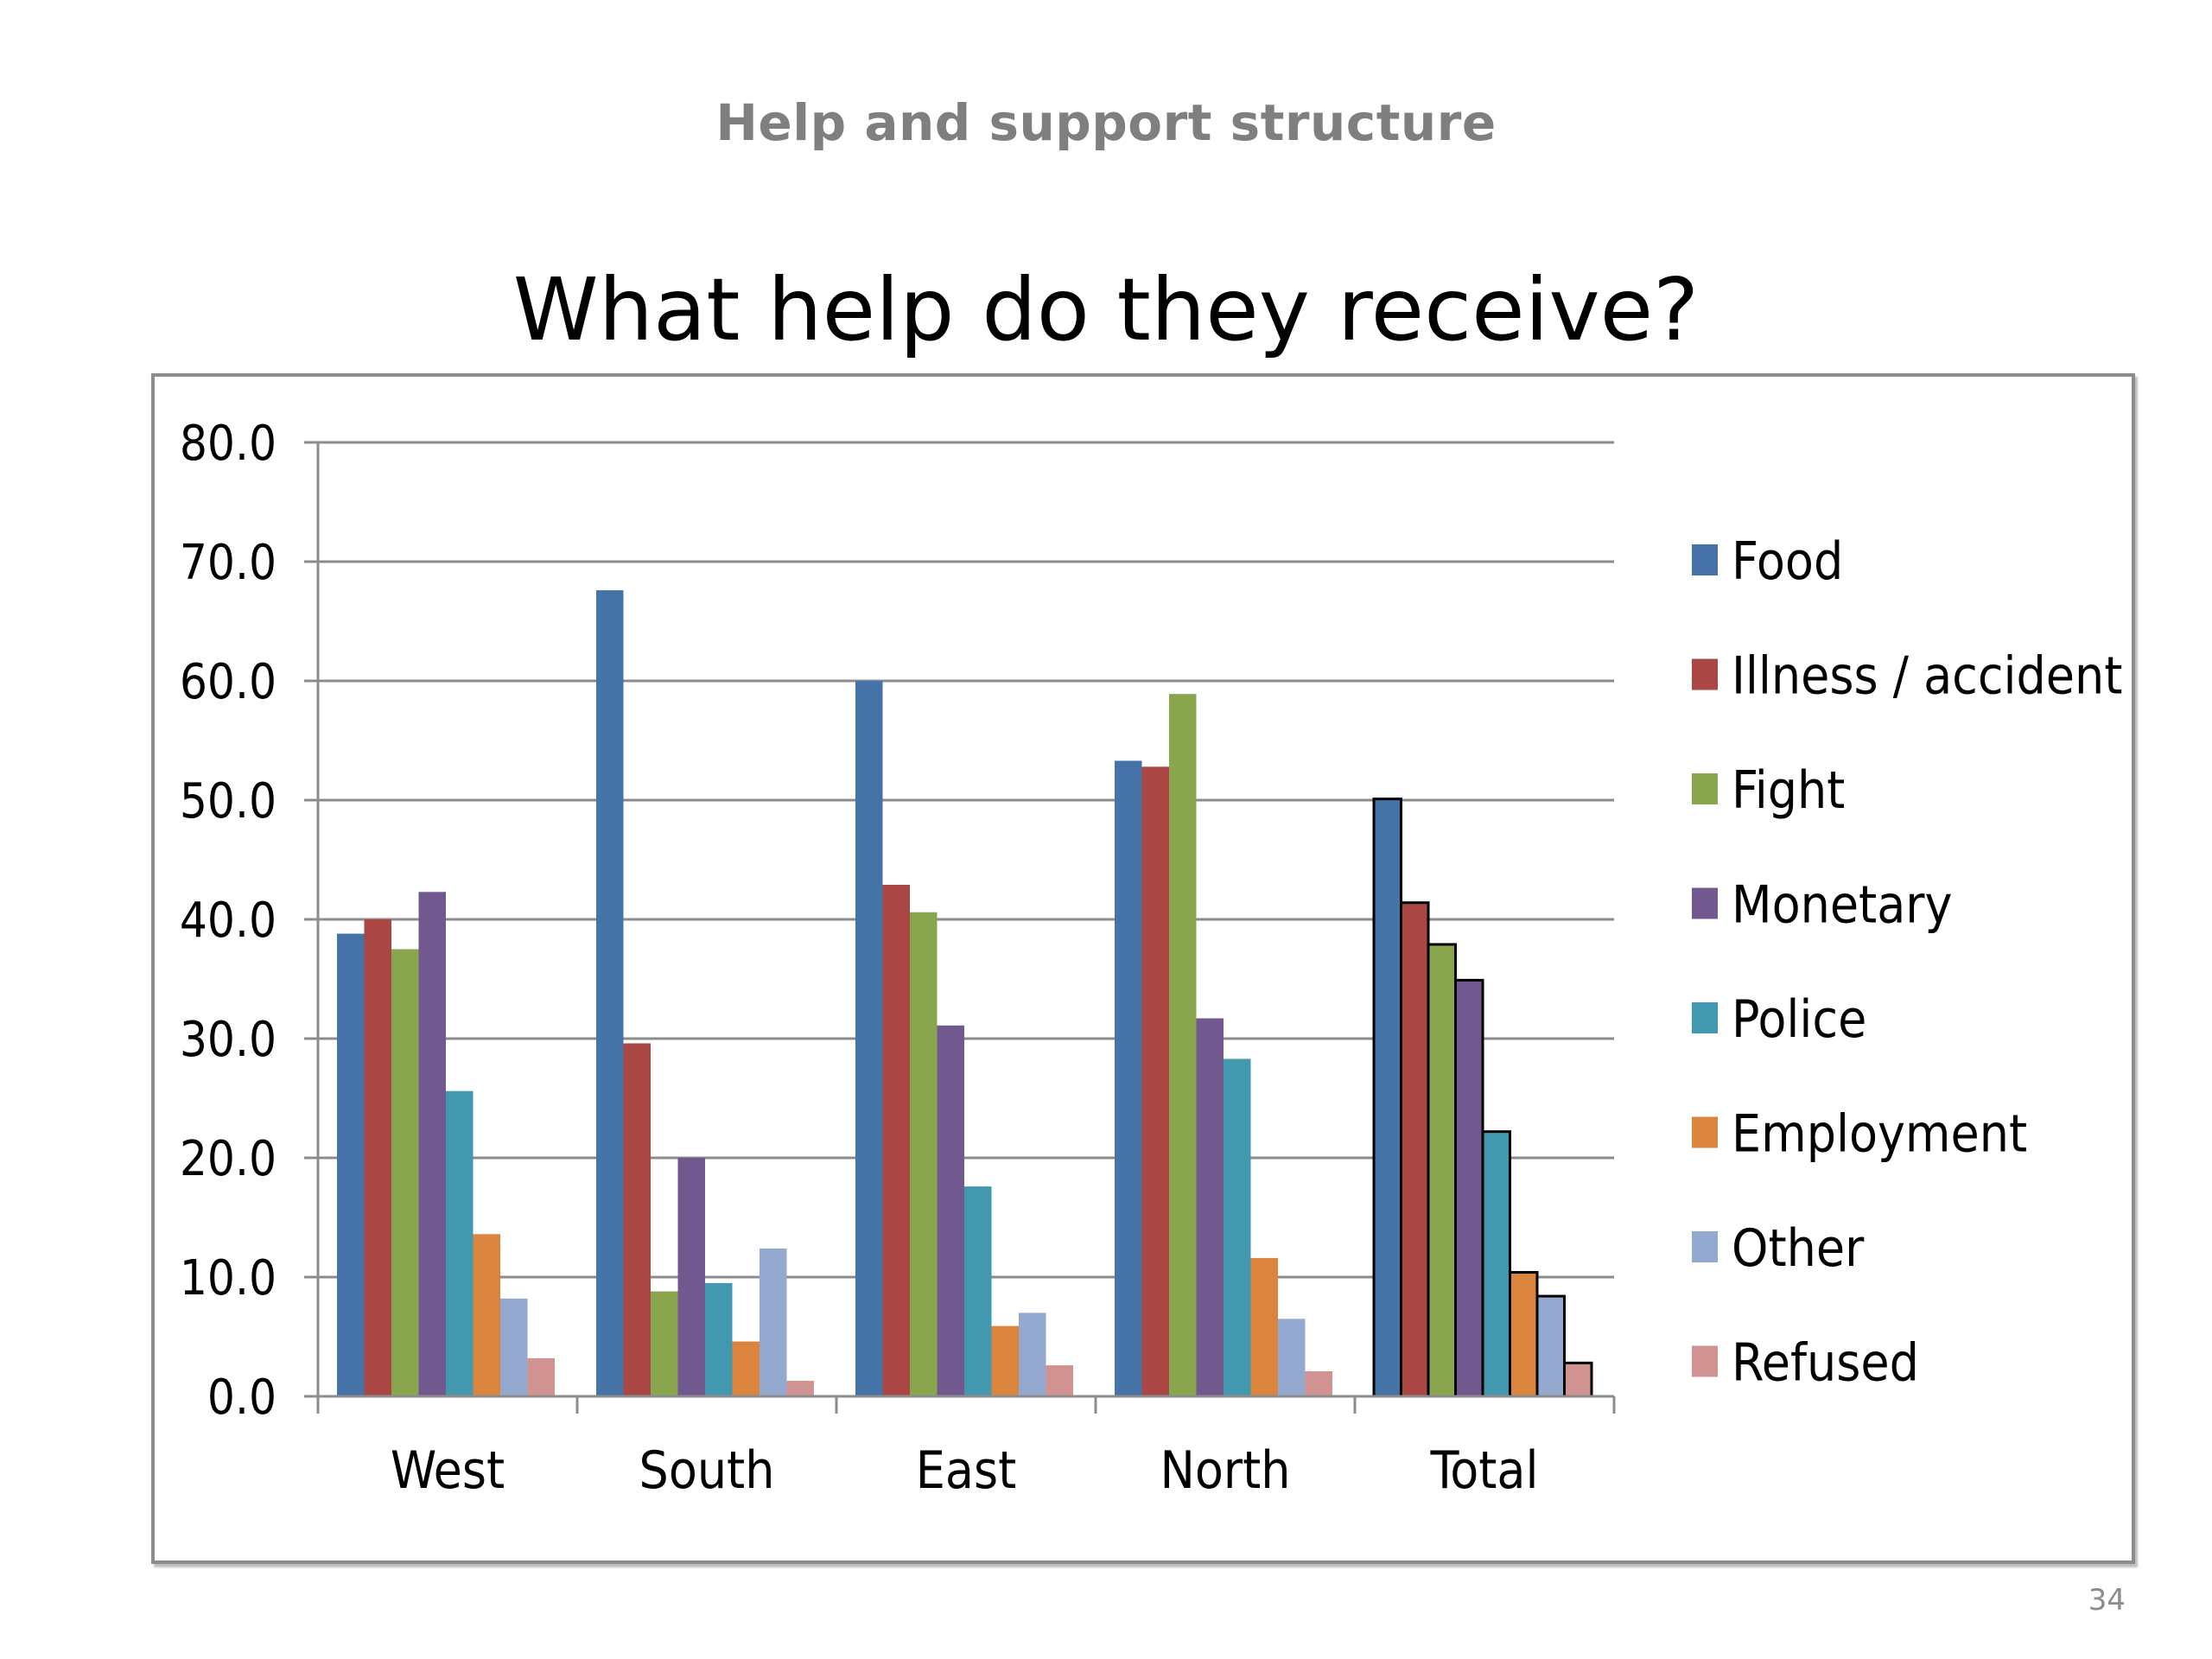 This screenshot has width=2212, height=1659. I want to click on legend-label: Fight, so click(1788, 790).